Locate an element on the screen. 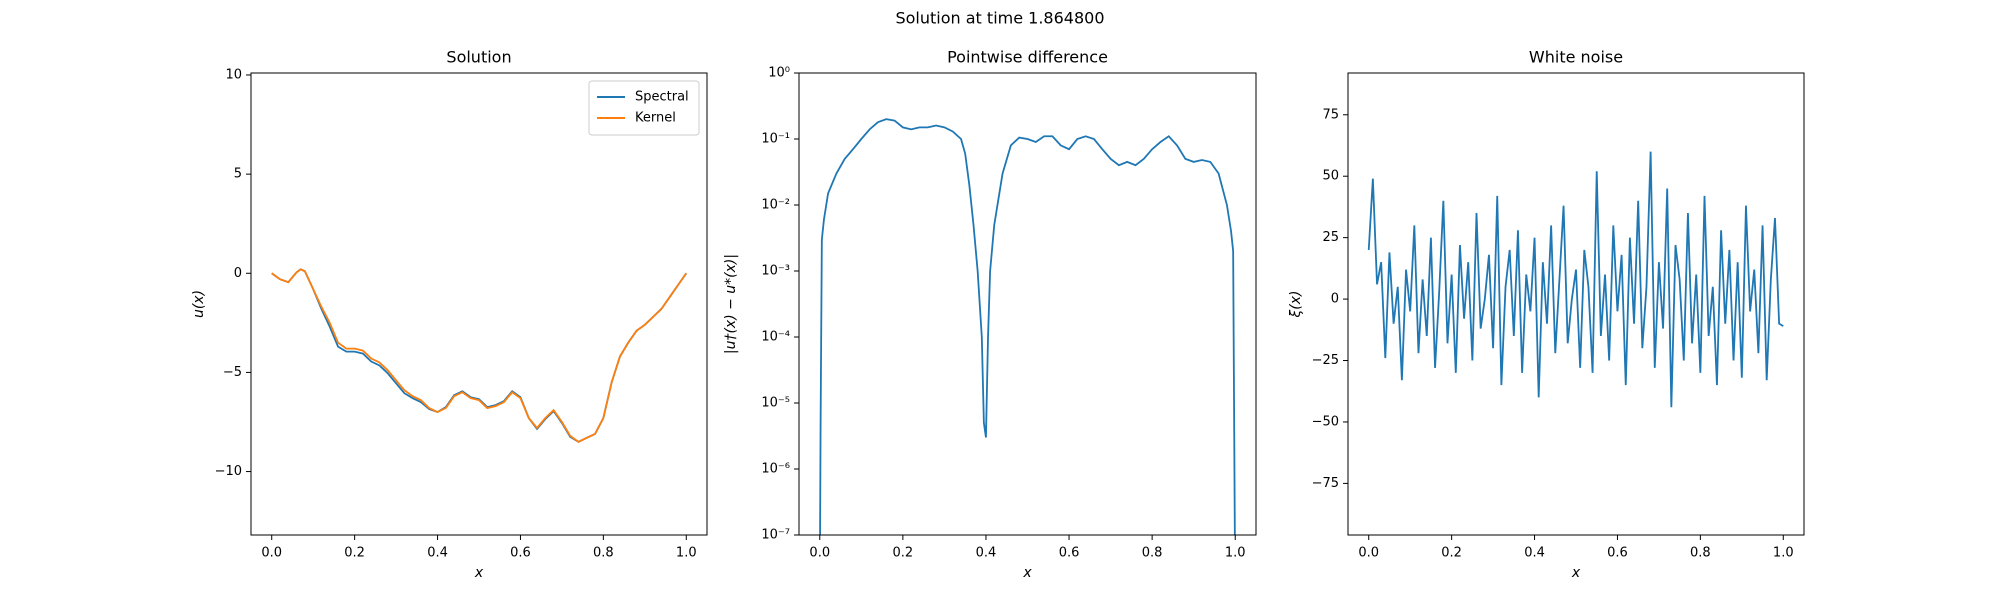 This screenshot has height=600, width=2000. y-tick-label: 10 is located at coordinates (233, 74).